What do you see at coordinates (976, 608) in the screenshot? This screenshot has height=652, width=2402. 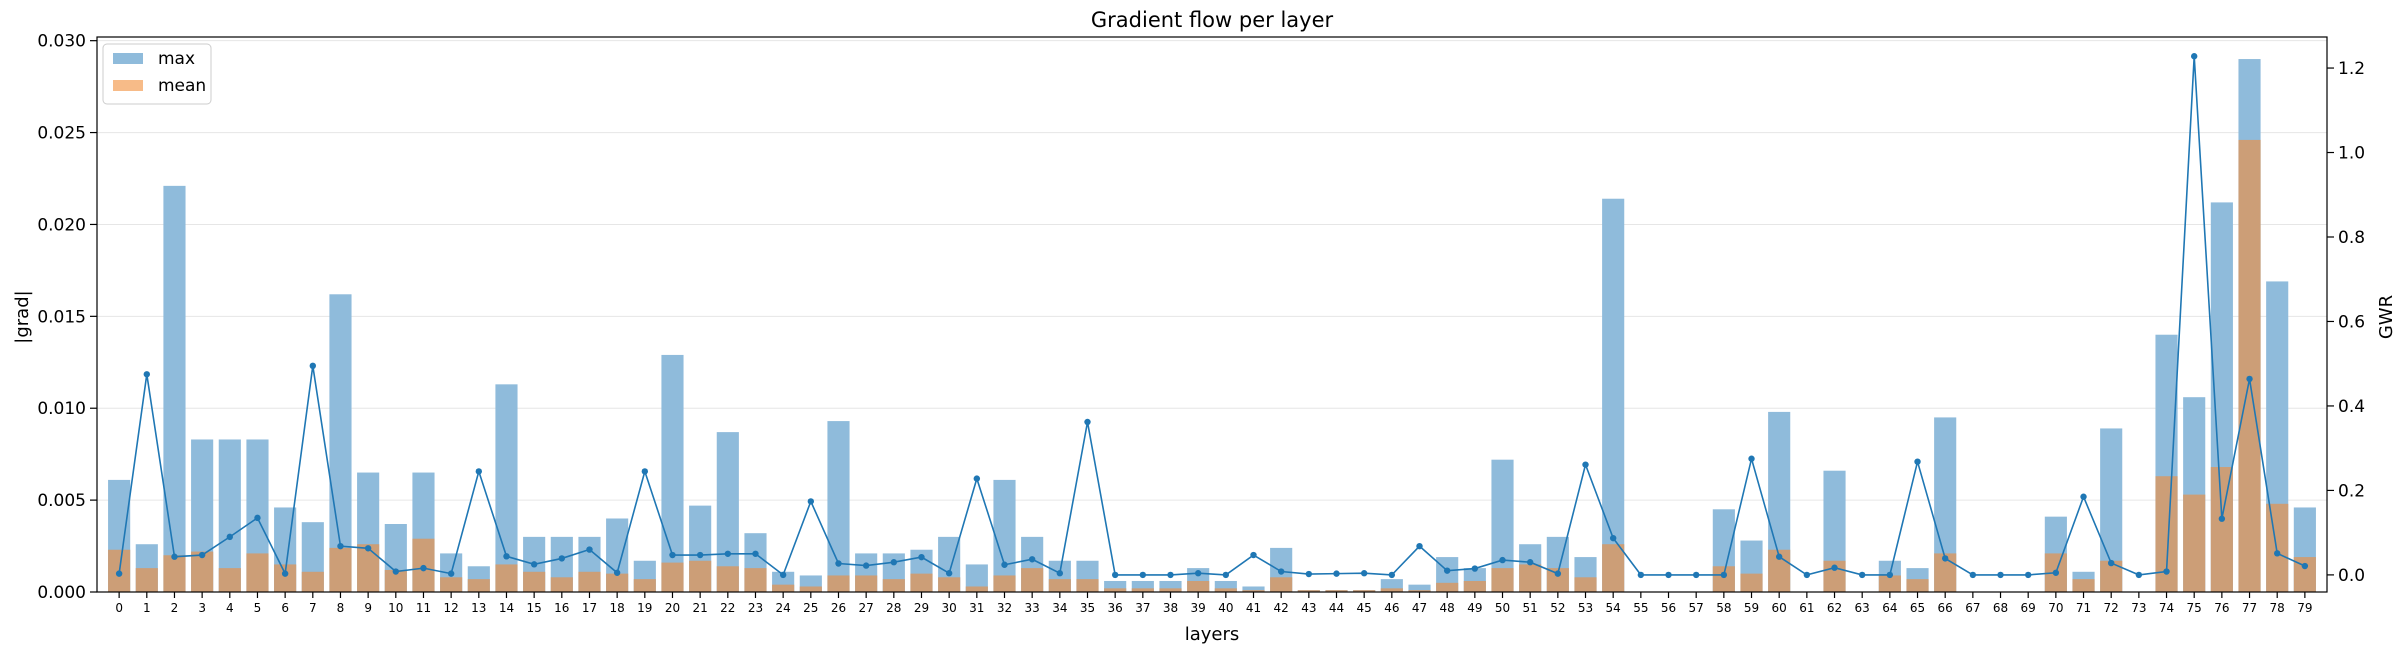 I see `x-tick-label: 31` at bounding box center [976, 608].